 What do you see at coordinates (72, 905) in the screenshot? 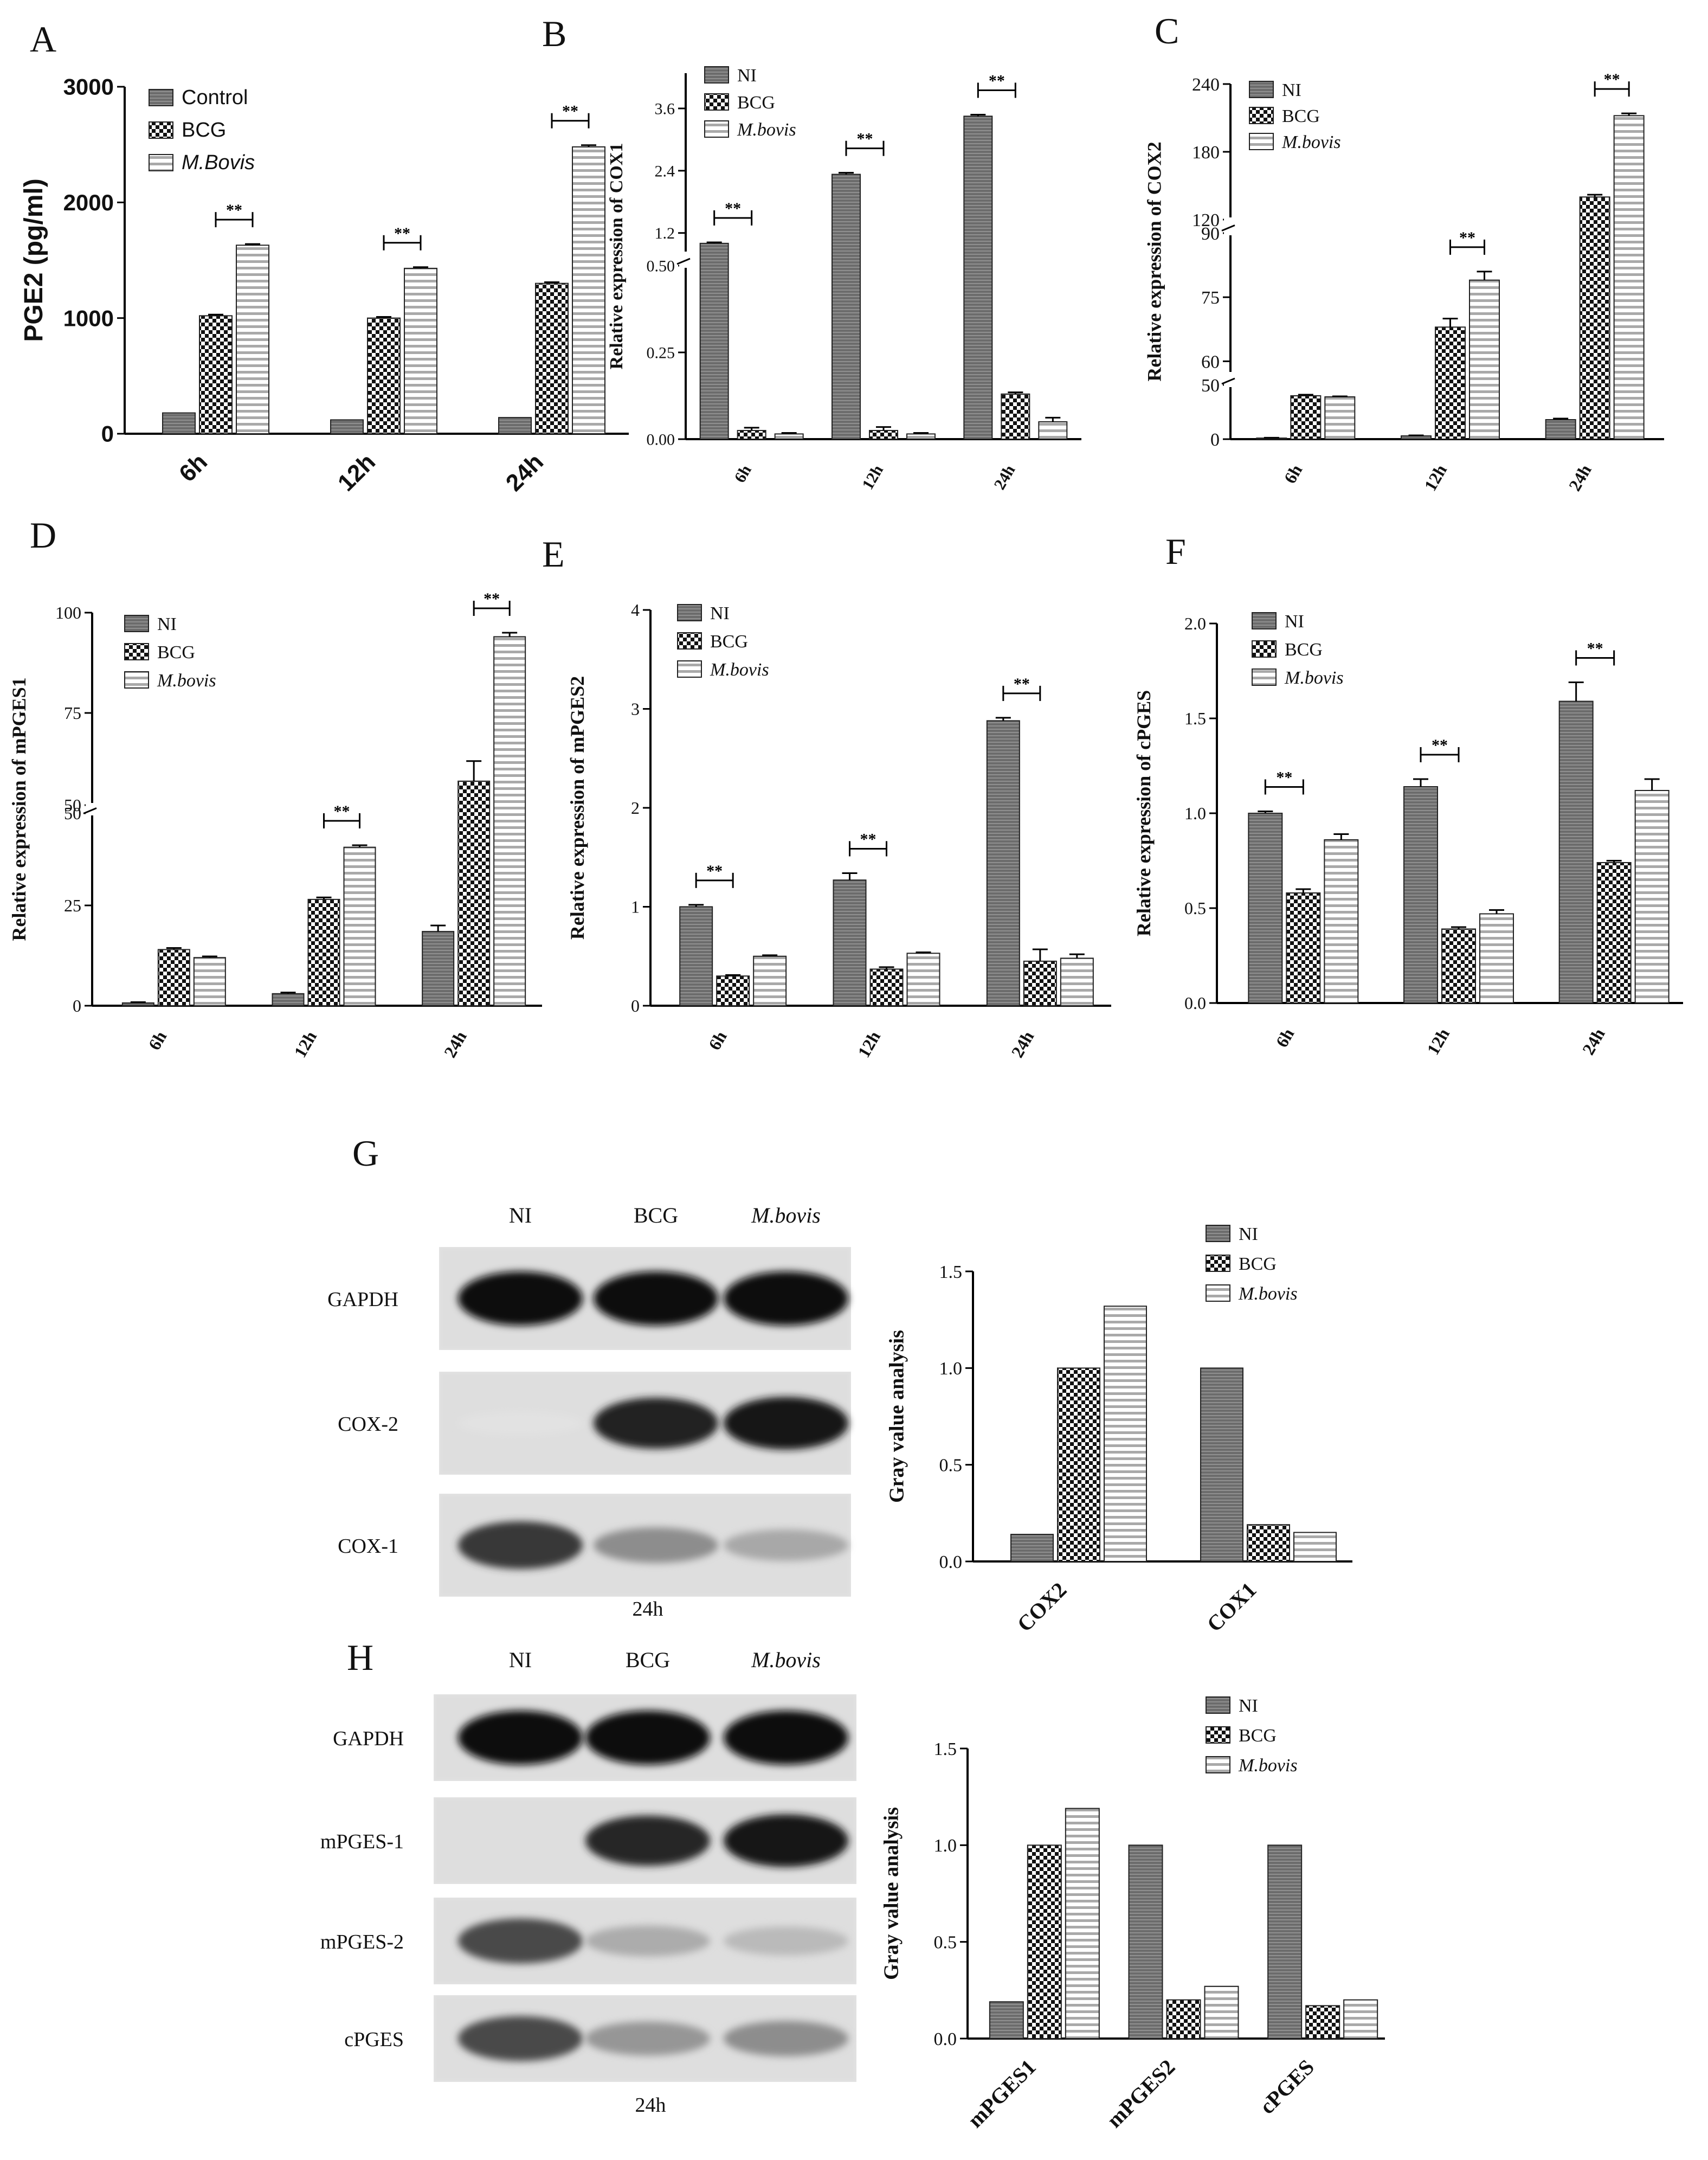
I see `y-tick-label: 25` at bounding box center [72, 905].